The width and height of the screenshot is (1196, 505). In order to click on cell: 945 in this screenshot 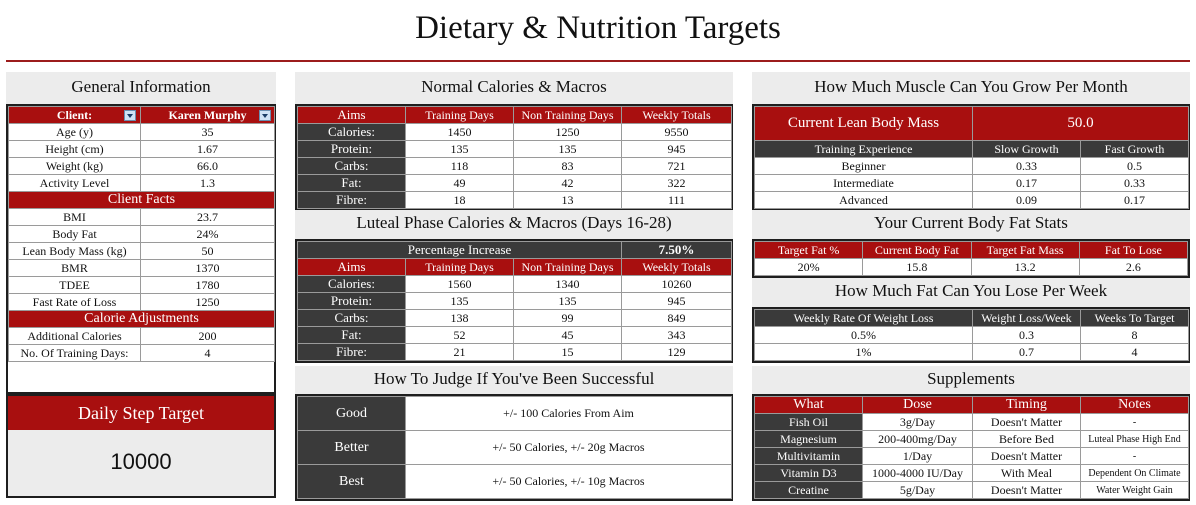, I will do `click(676, 149)`.